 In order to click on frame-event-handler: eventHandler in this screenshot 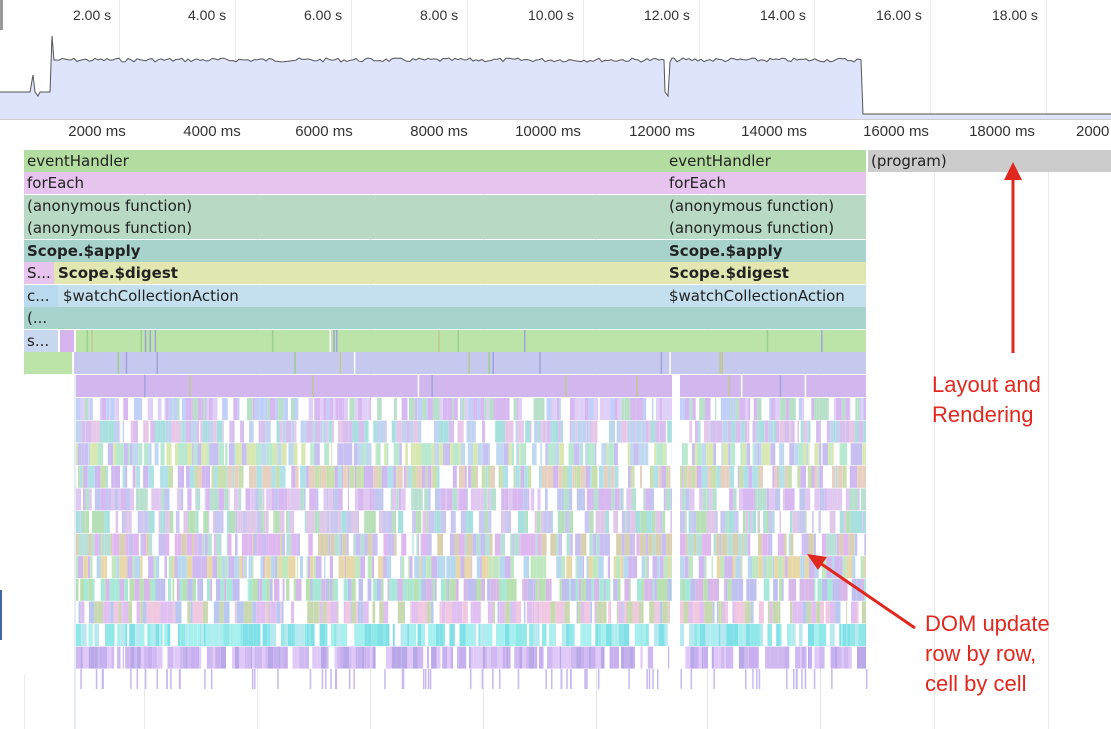, I will do `click(78, 161)`.